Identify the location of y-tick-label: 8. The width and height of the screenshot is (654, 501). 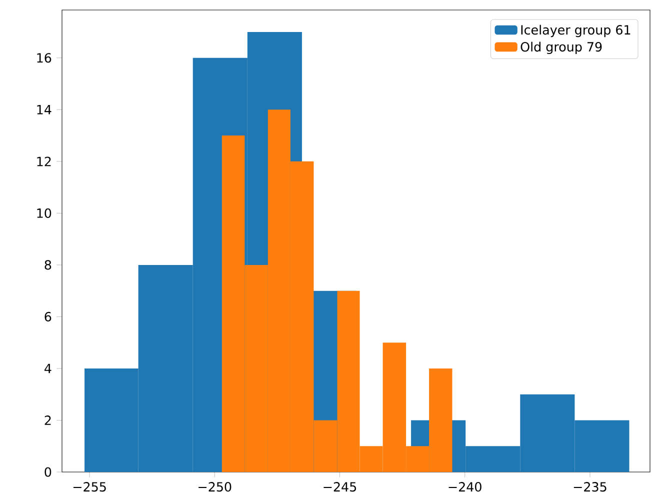
(48, 265).